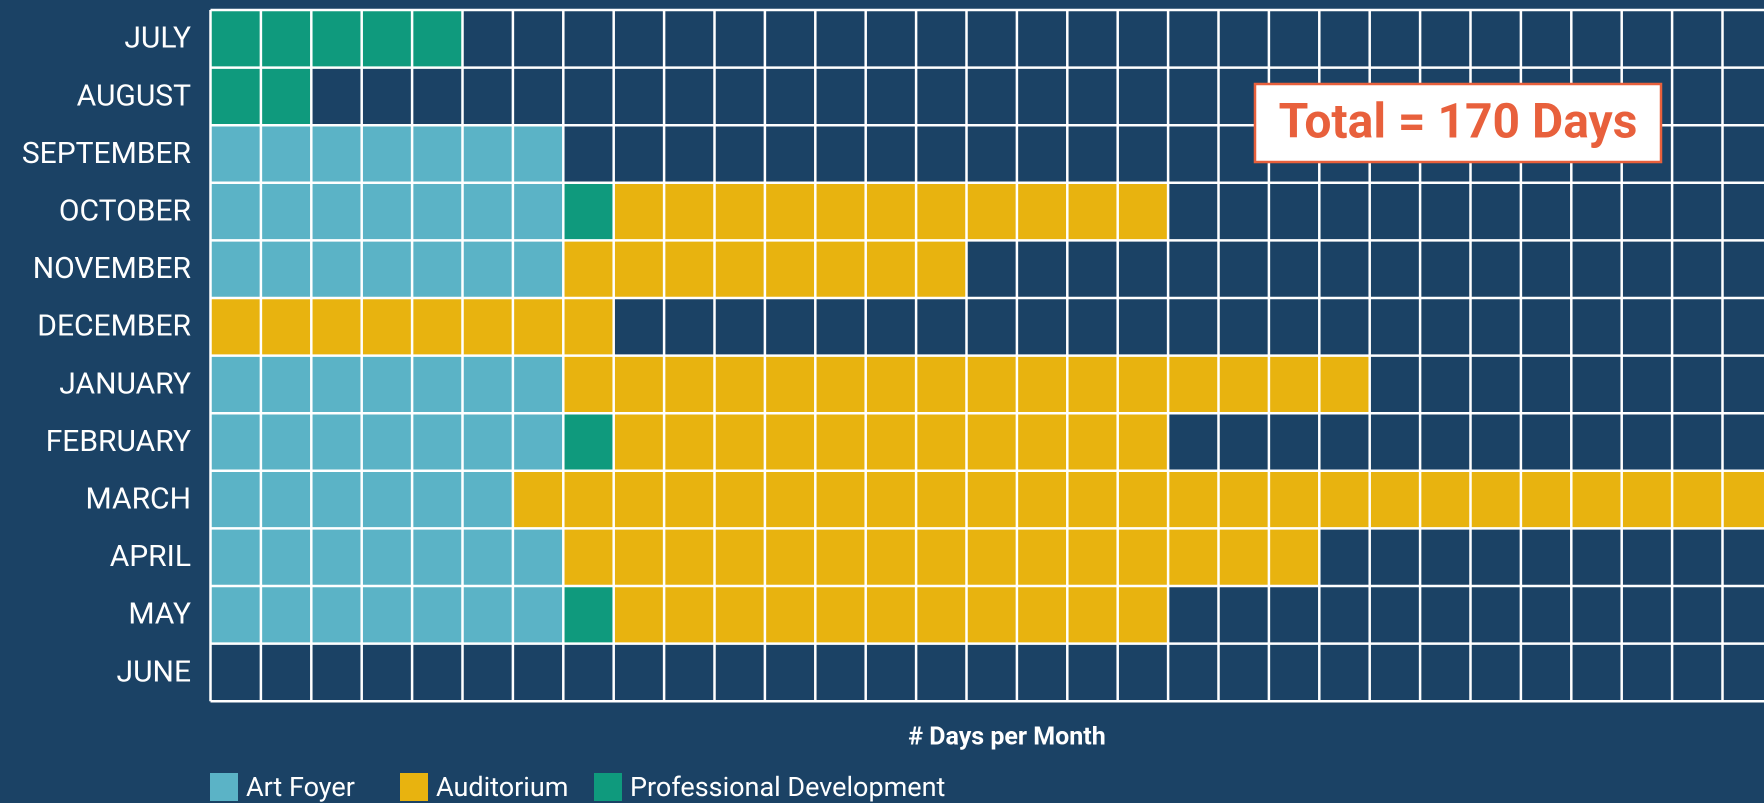  I want to click on x-axis-label: # Days per Month, so click(1007, 737).